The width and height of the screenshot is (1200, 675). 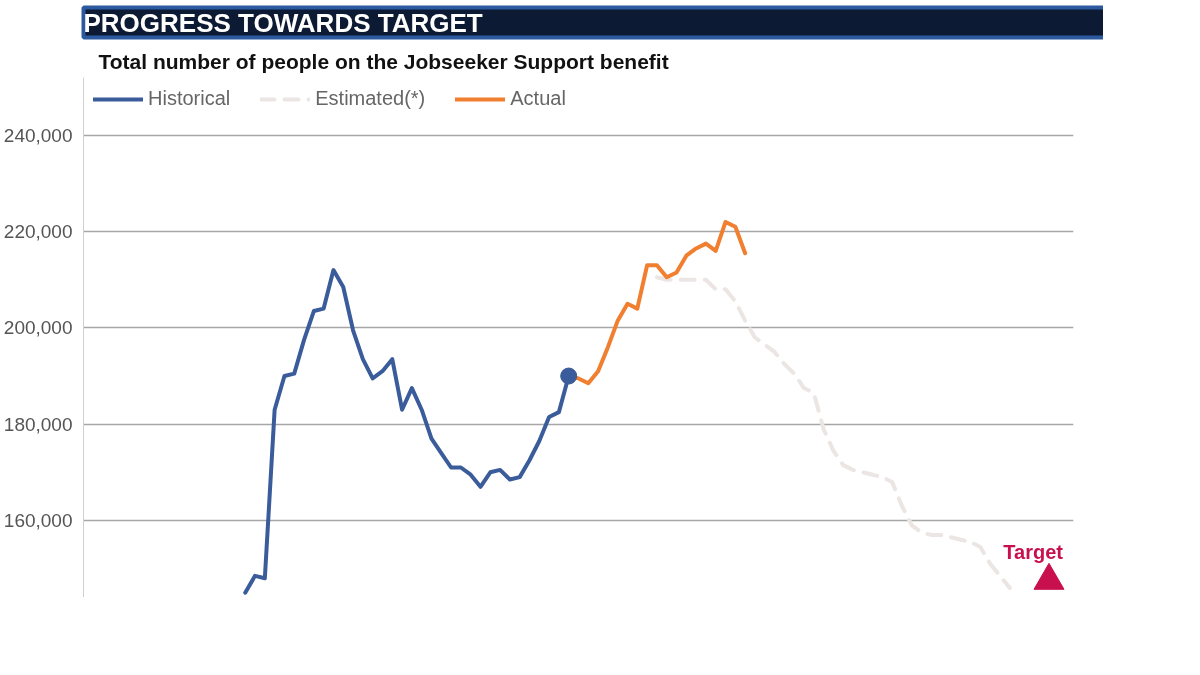 What do you see at coordinates (370, 98) in the screenshot?
I see `legend-label: Estimated(*)` at bounding box center [370, 98].